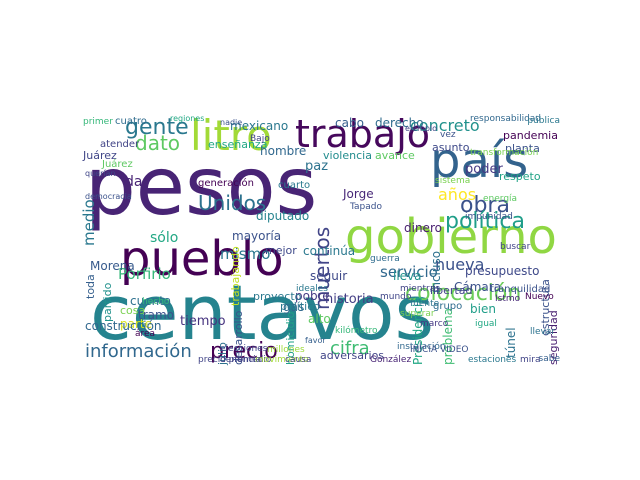  What do you see at coordinates (133, 310) in the screenshot?
I see `cloud-word: cosa` at bounding box center [133, 310].